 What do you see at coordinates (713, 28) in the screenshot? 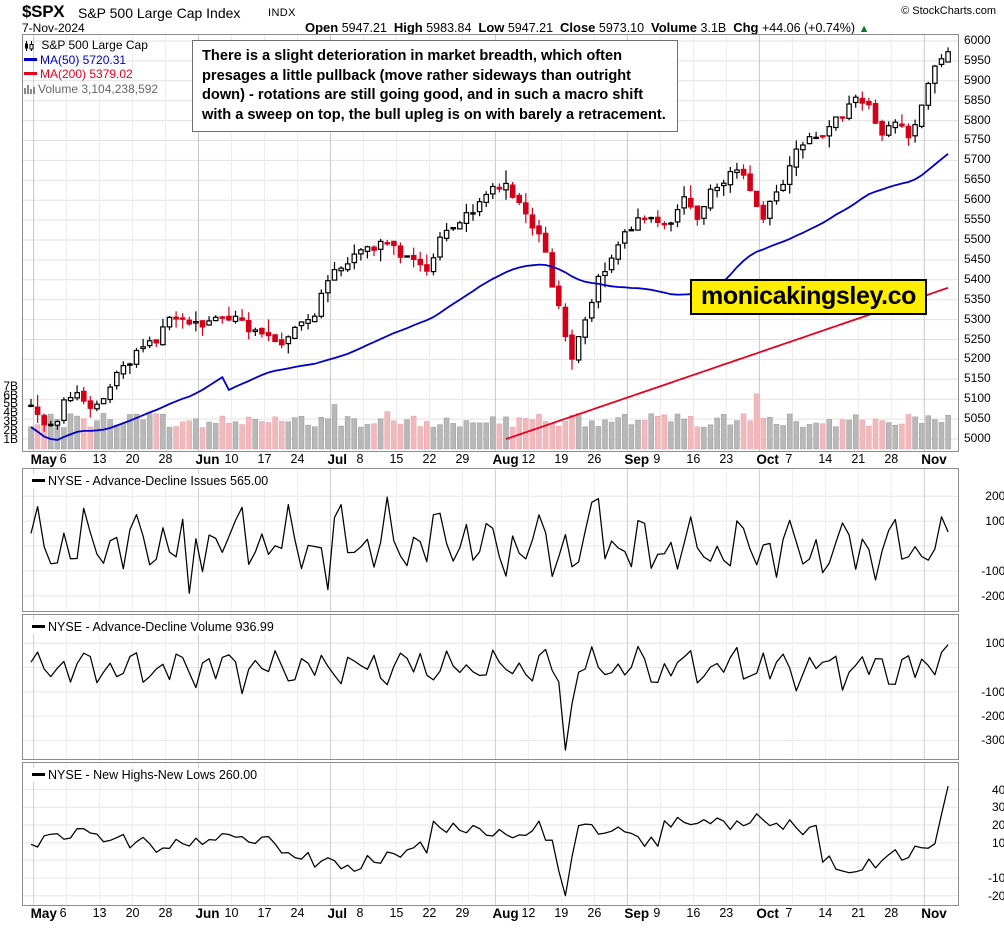
I see `volume-value: 3.1B` at bounding box center [713, 28].